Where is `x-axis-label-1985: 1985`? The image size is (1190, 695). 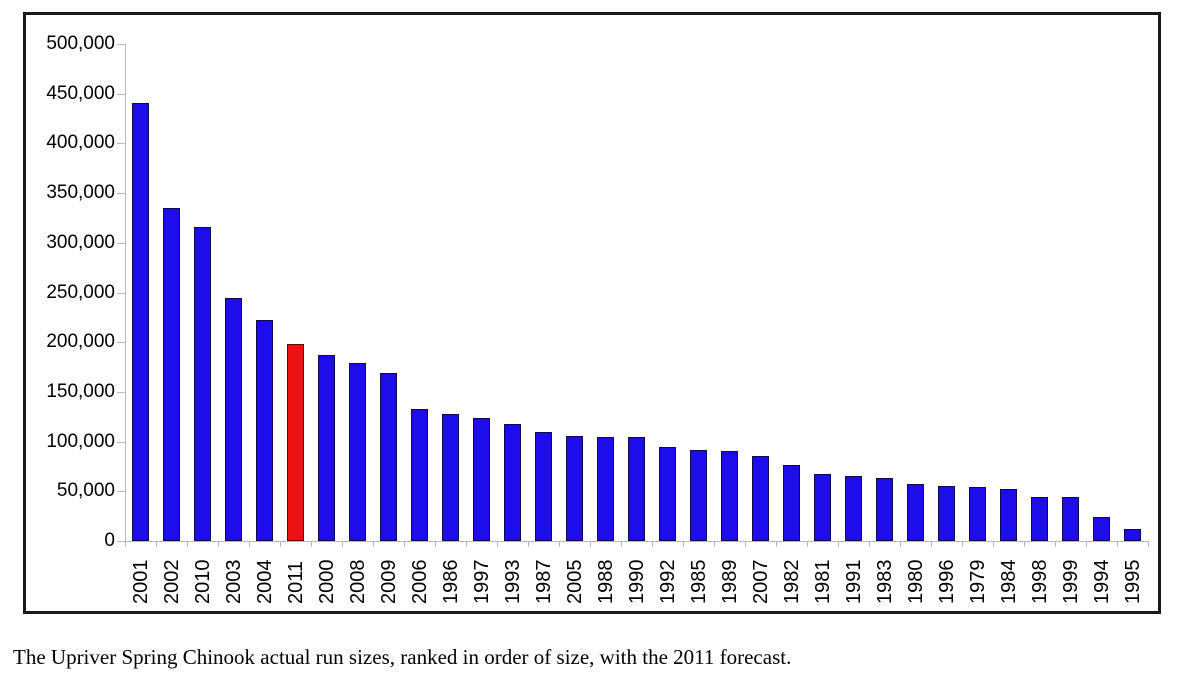 x-axis-label-1985: 1985 is located at coordinates (698, 582).